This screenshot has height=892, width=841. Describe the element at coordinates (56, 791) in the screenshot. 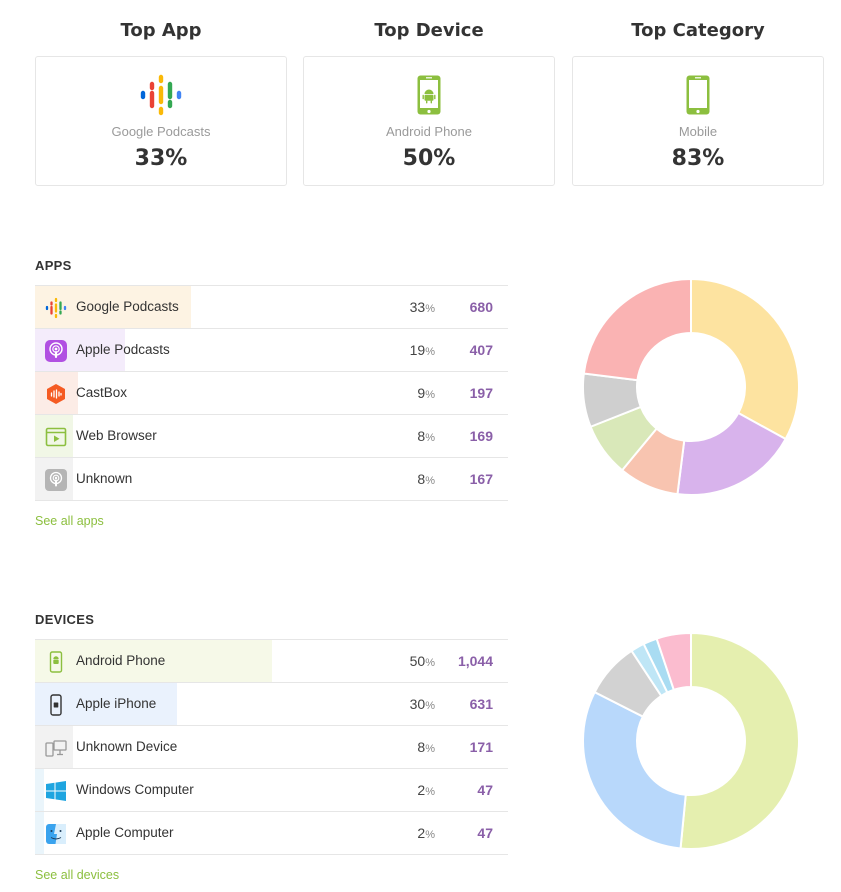

I see `windows-icon` at that location.